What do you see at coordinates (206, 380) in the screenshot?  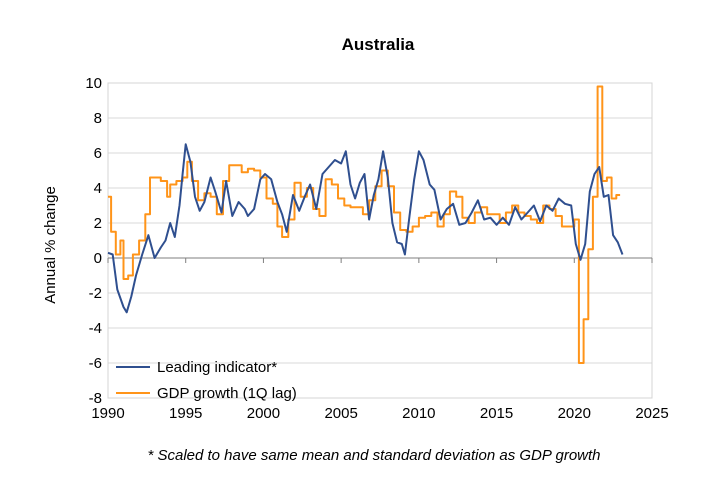 I see `legend: Leading indicator* GDP growth (1Q lag)` at bounding box center [206, 380].